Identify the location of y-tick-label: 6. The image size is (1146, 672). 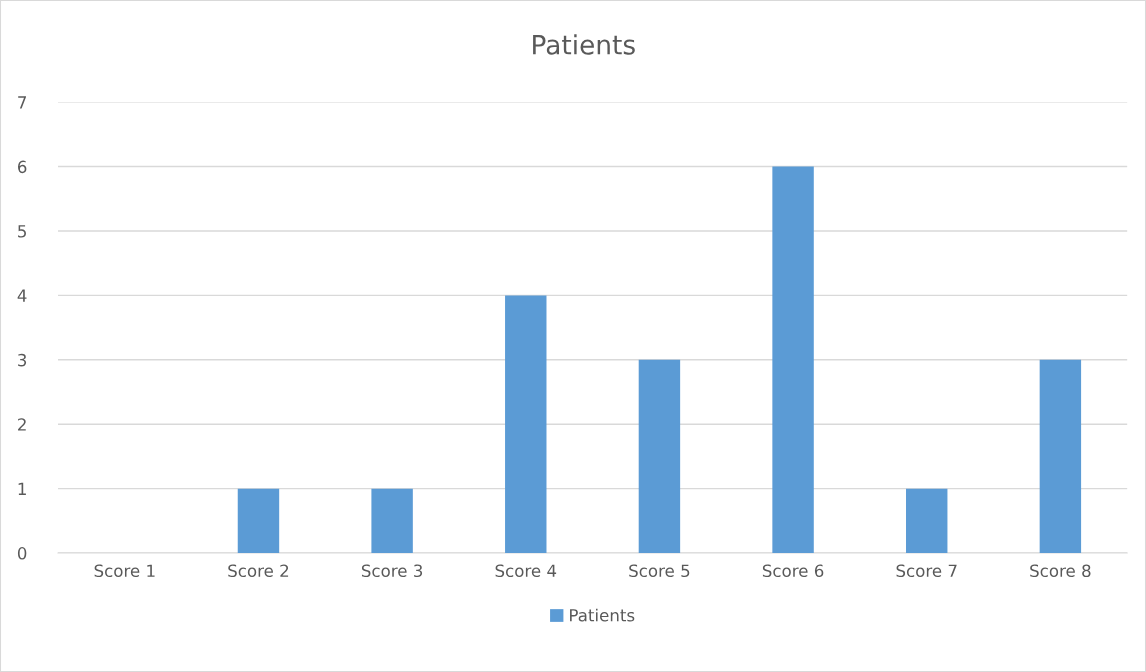
(22, 167).